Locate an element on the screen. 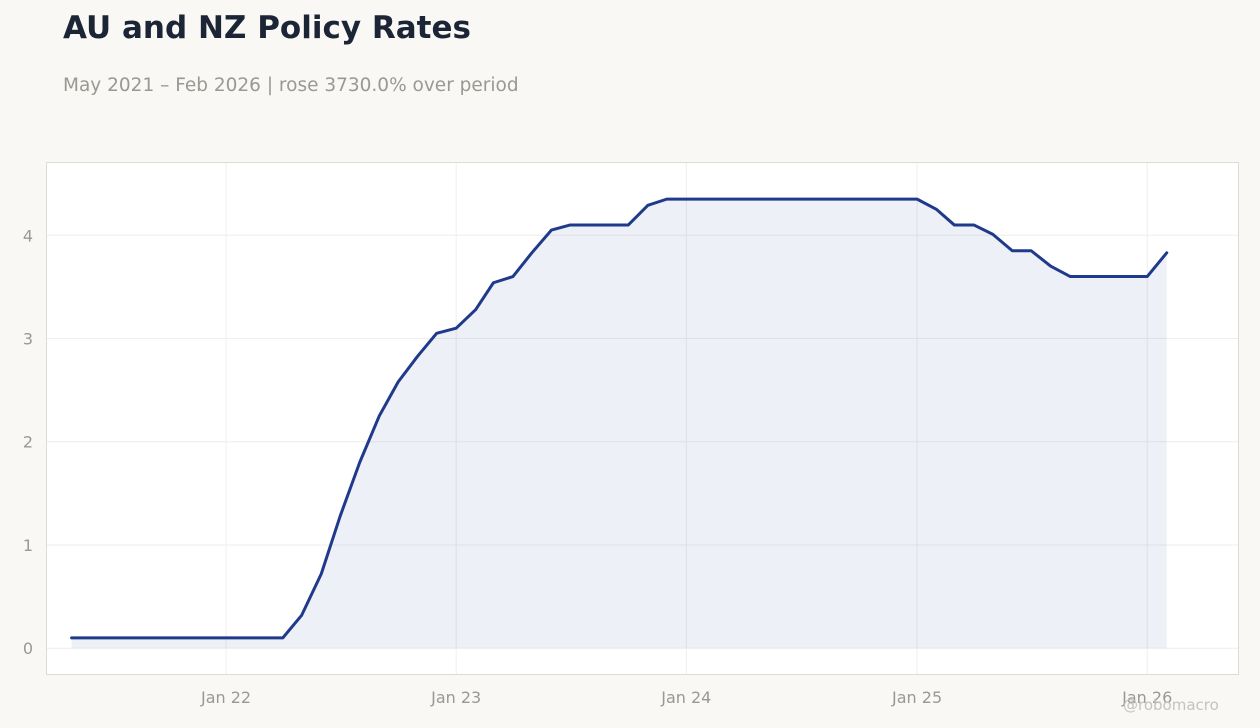  y-tick-label: 2 is located at coordinates (28, 442).